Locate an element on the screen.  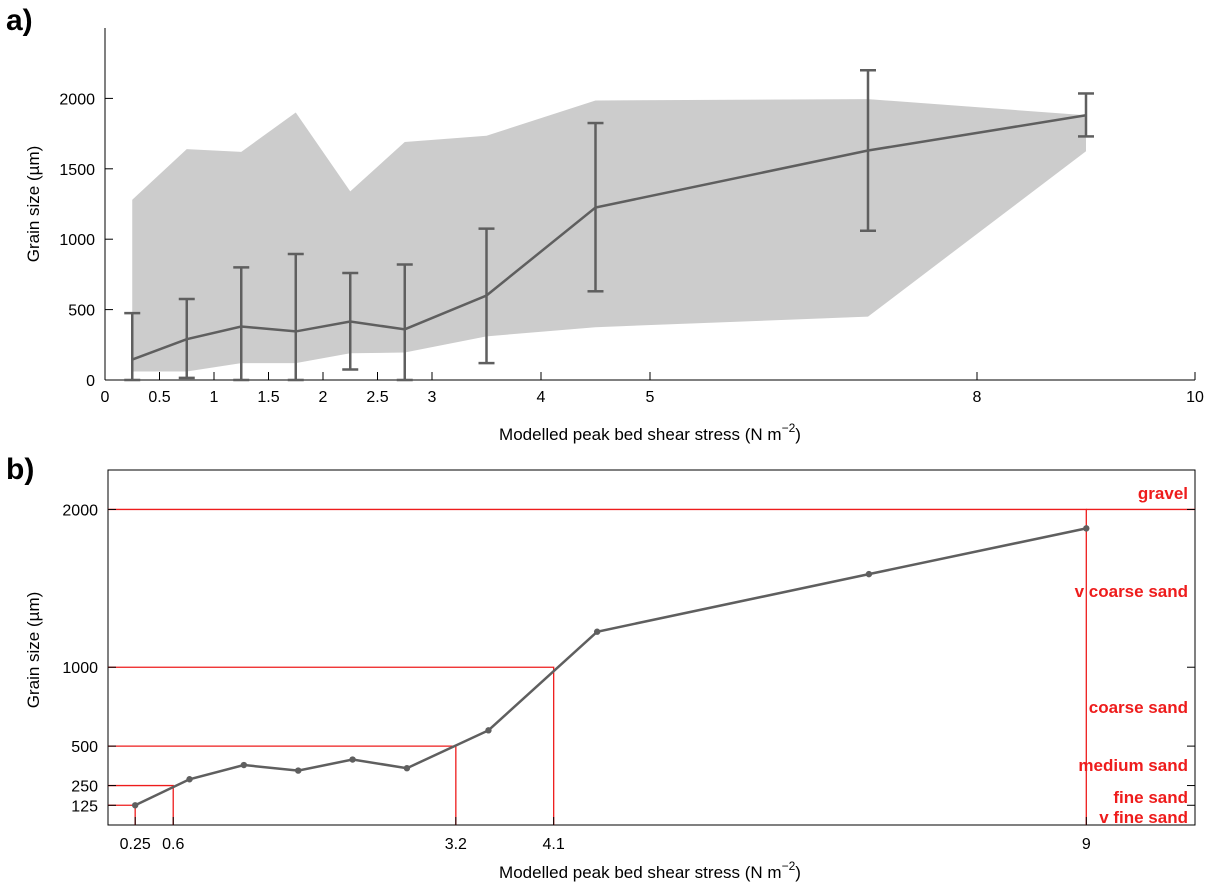
class-label-fine-sand: fine sand is located at coordinates (1150, 797).